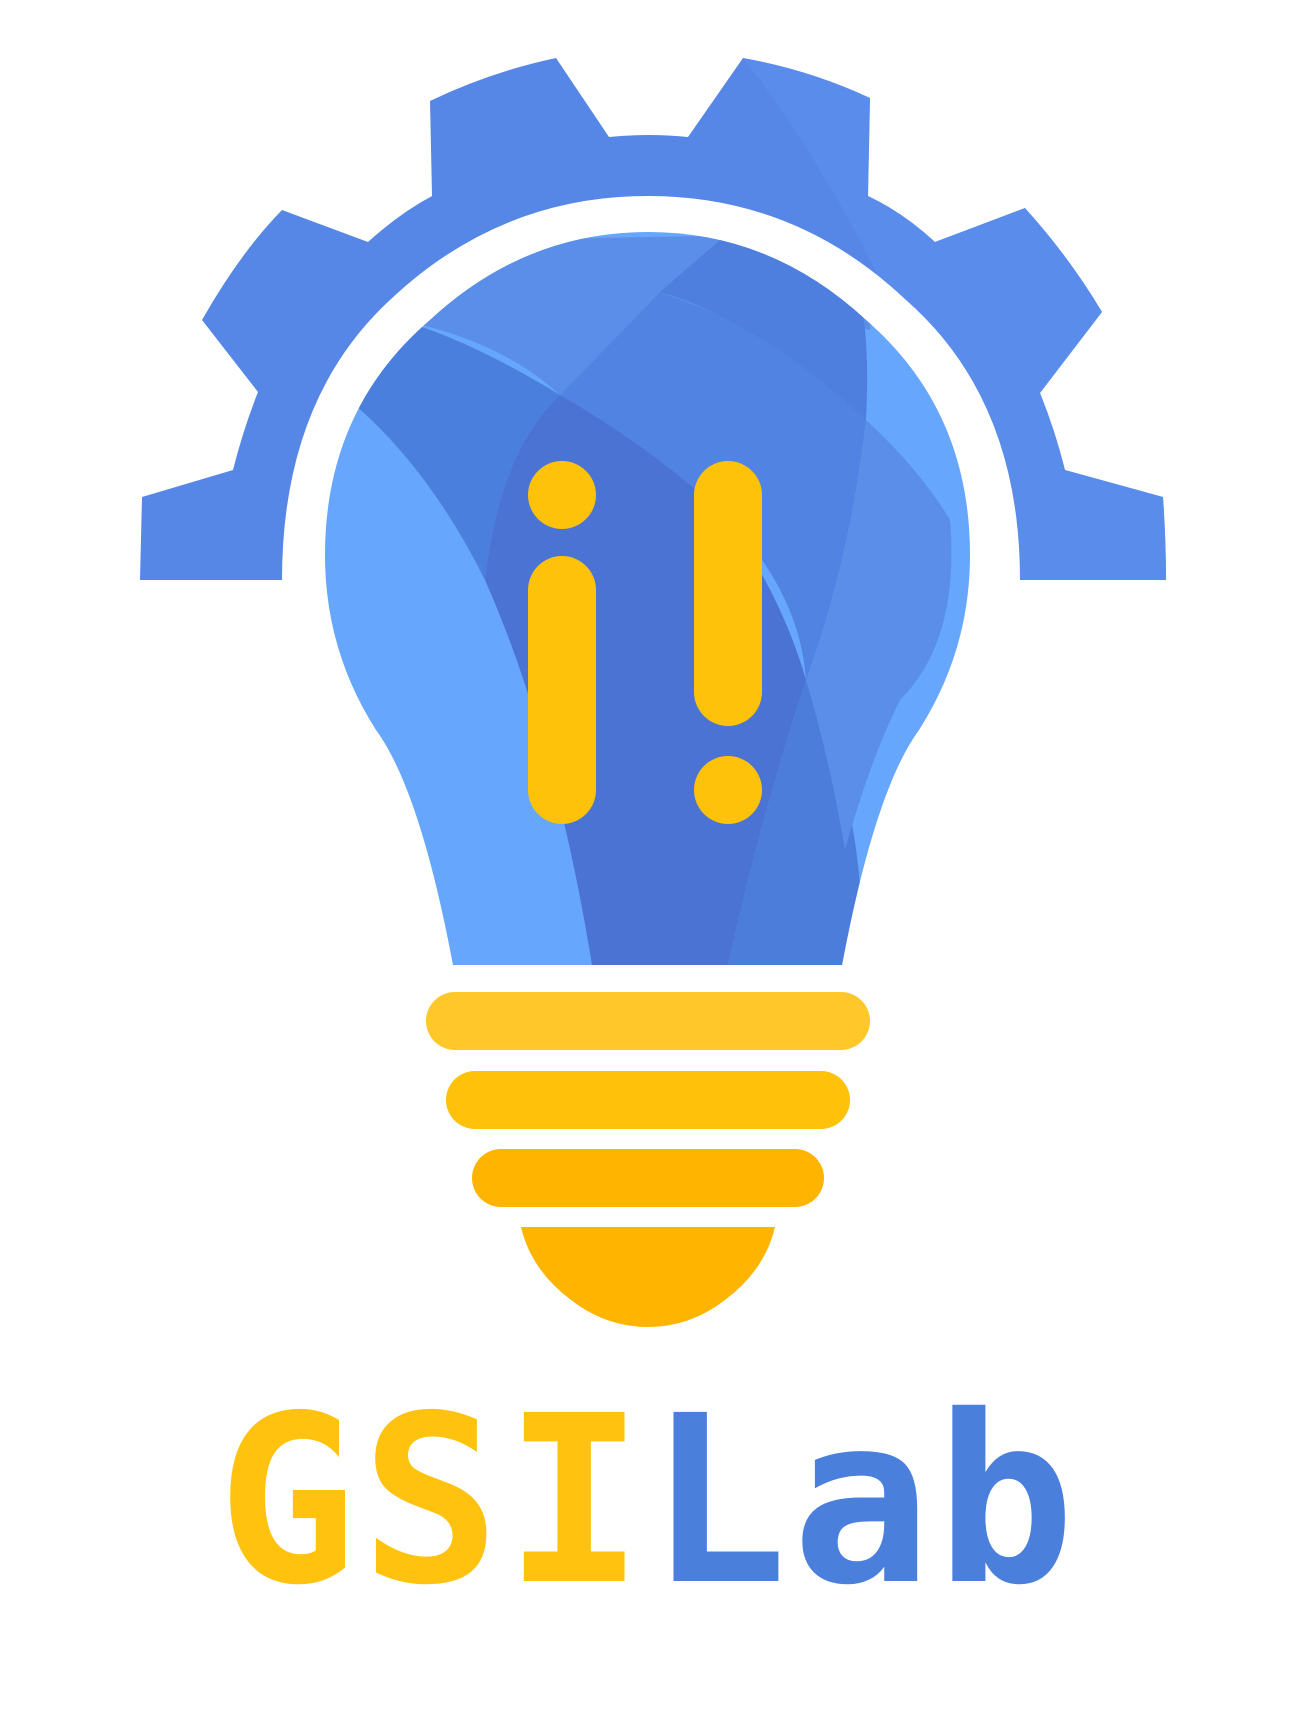 Image resolution: width=1296 pixels, height=1728 pixels. What do you see at coordinates (645, 642) in the screenshot?
I see `i-exclamation-icon` at bounding box center [645, 642].